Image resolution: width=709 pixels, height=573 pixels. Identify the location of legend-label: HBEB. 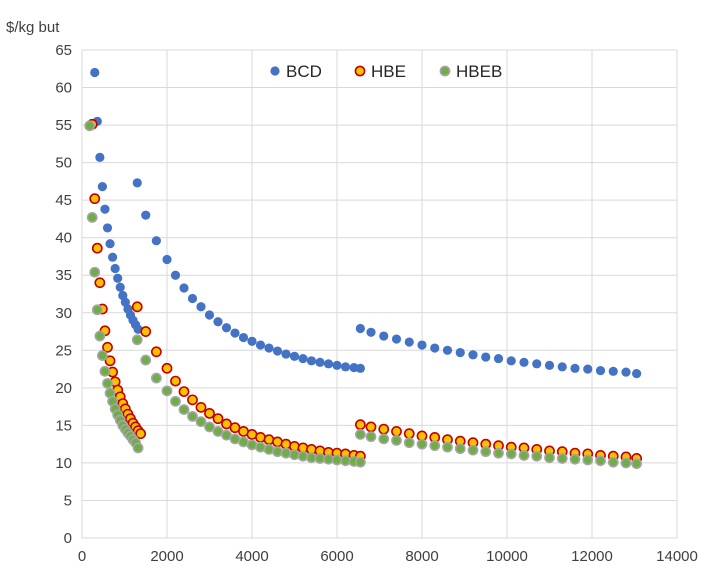
(479, 71).